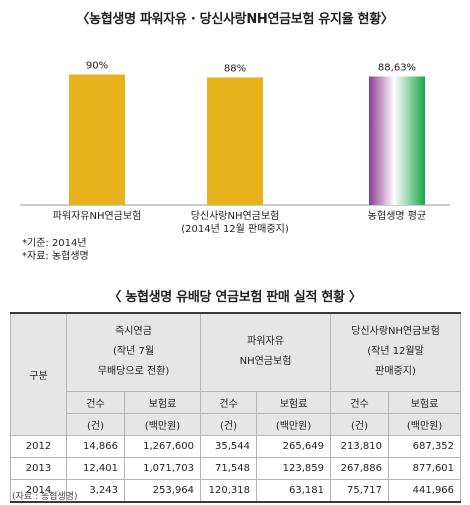  Describe the element at coordinates (396, 352) in the screenshot. I see `group-header-3: 당신사랑NH연금보험 (작년 12월말 판매중지)` at that location.